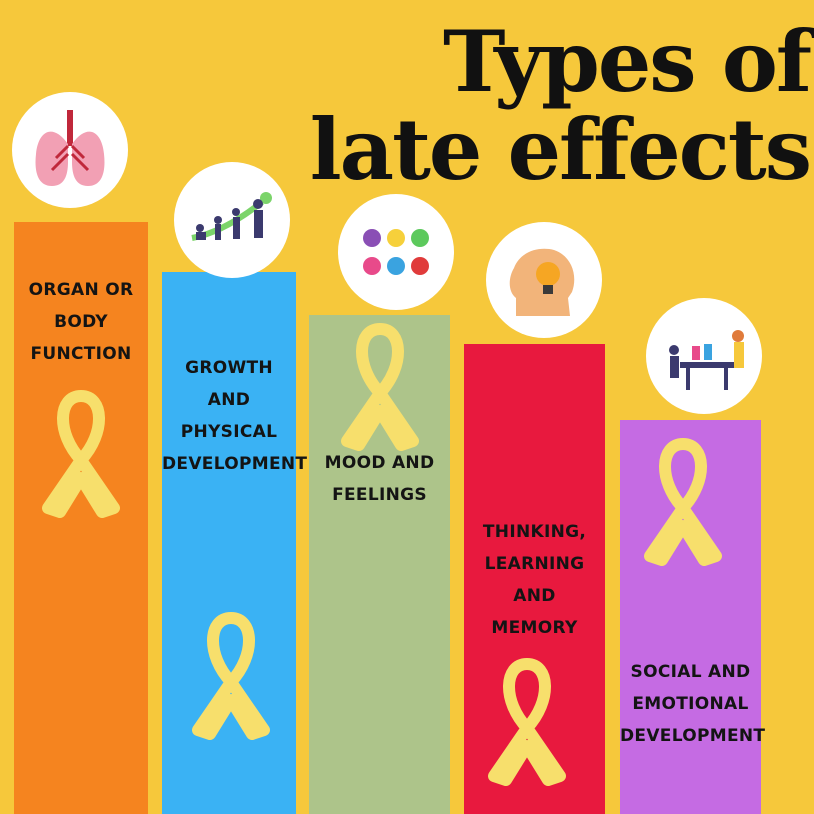 The width and height of the screenshot is (814, 814). What do you see at coordinates (560, 105) in the screenshot?
I see `page-title: Types of late effects` at bounding box center [560, 105].